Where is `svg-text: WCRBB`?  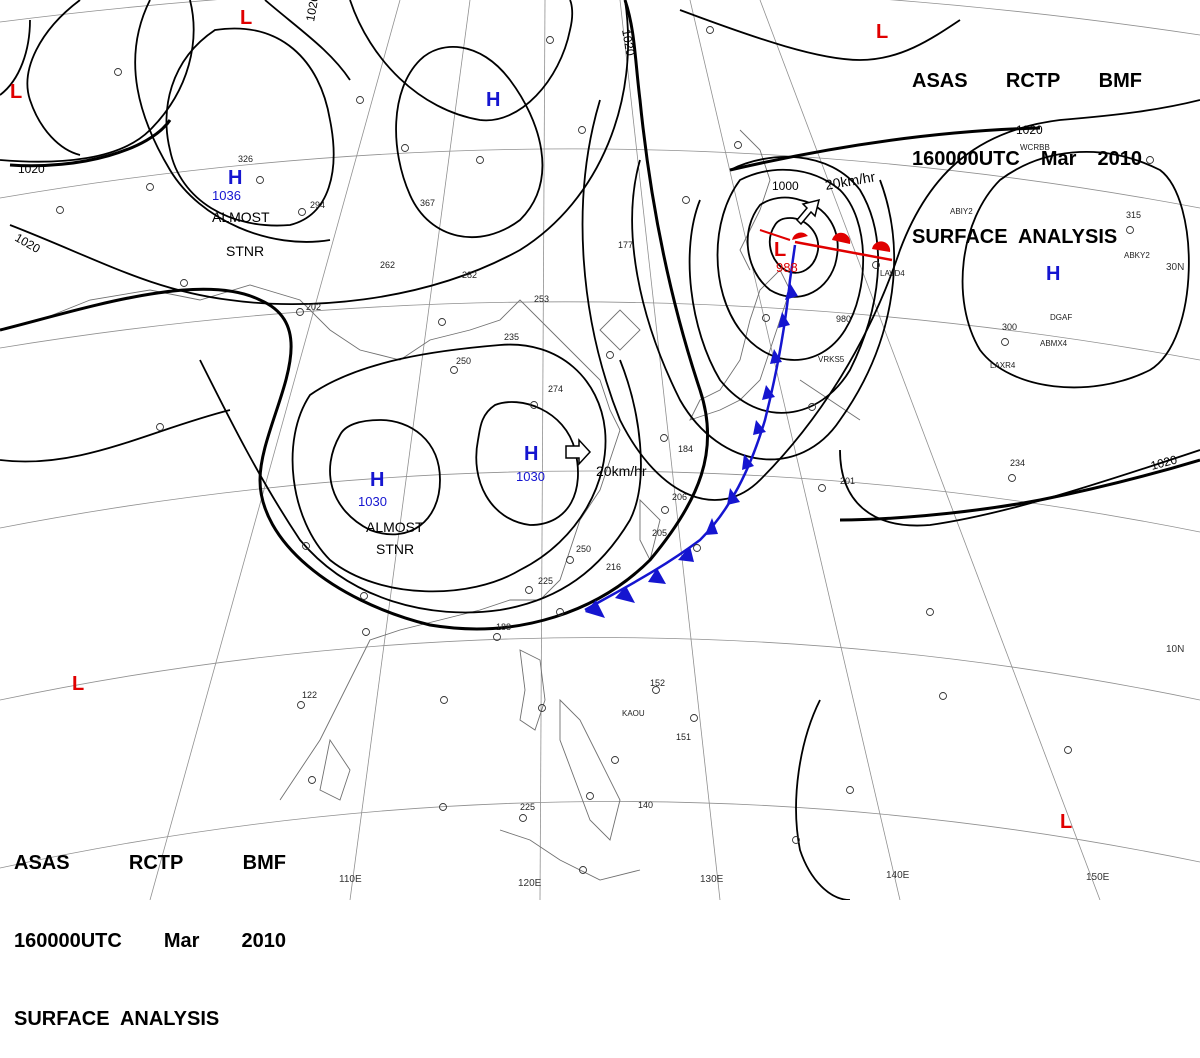
svg-text: WCRBB is located at coordinates (1035, 147).